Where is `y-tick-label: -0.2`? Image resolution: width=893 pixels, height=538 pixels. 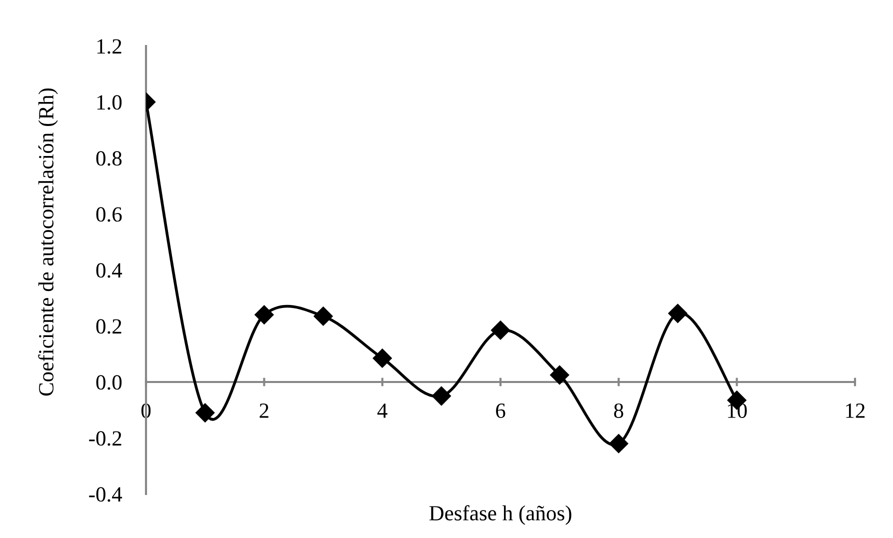
y-tick-label: -0.2 is located at coordinates (105, 438).